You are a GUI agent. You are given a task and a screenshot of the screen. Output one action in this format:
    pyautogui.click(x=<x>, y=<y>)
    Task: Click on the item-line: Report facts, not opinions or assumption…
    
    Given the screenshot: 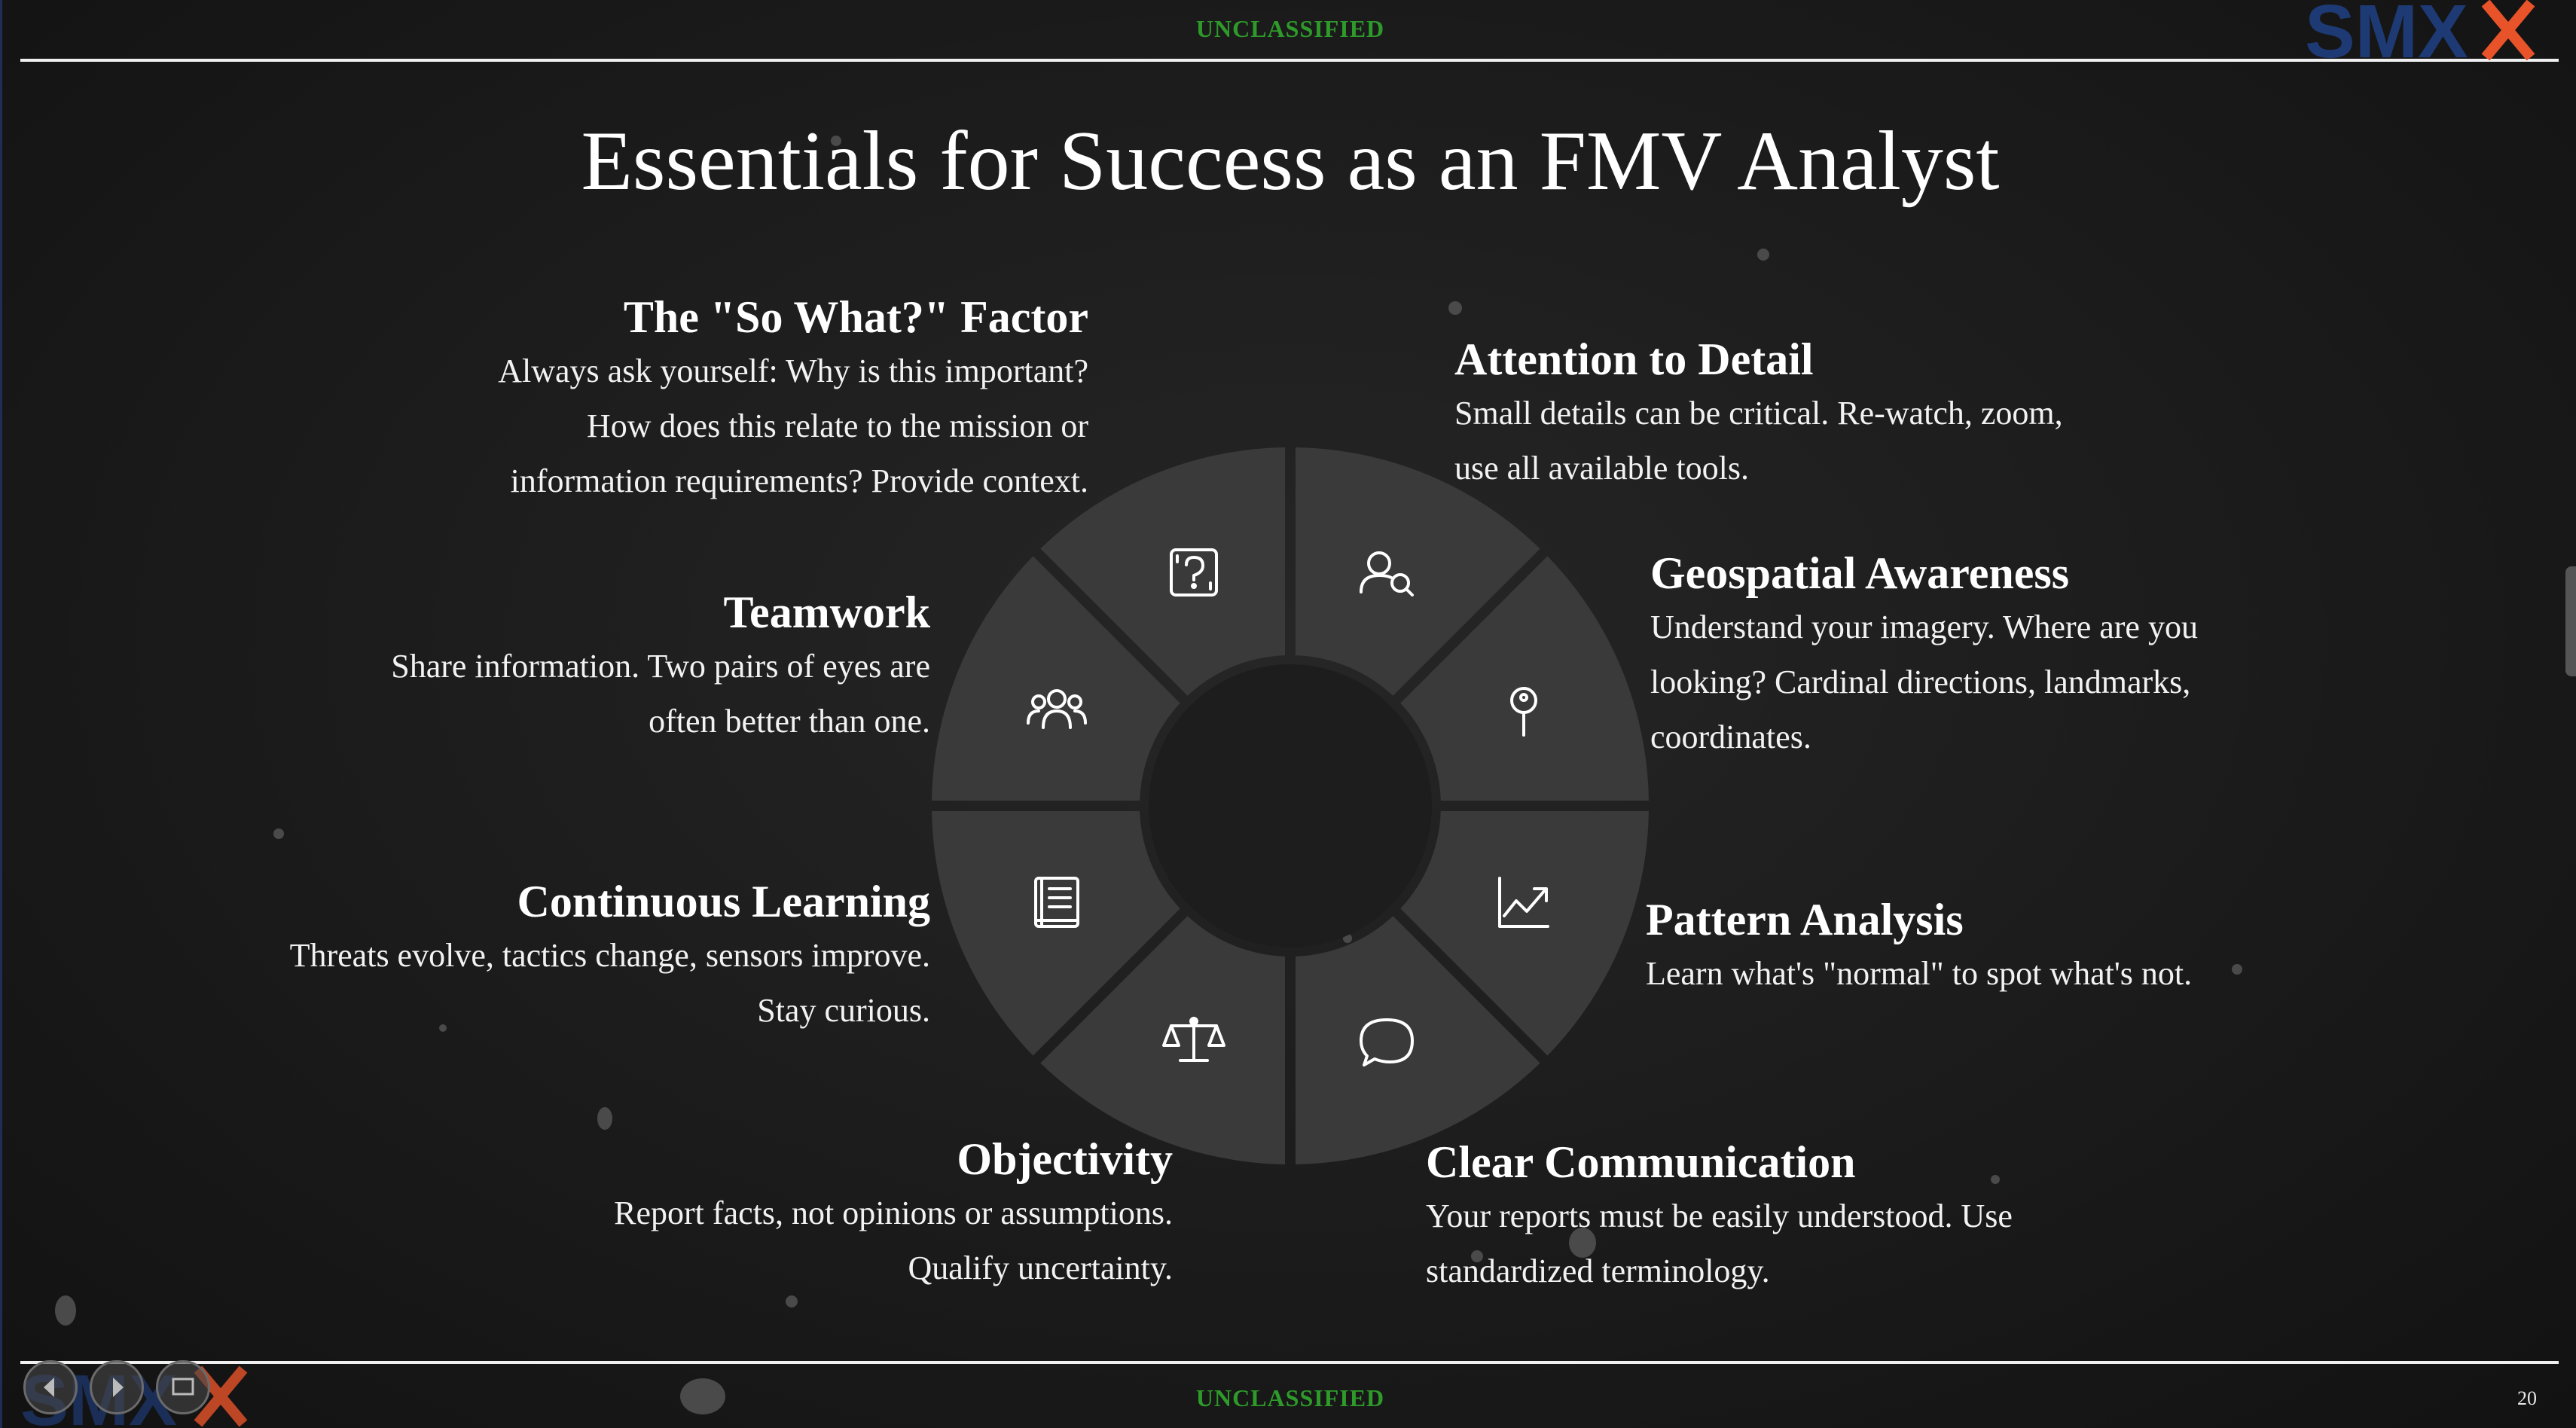 What is the action you would take?
    pyautogui.click(x=893, y=1213)
    